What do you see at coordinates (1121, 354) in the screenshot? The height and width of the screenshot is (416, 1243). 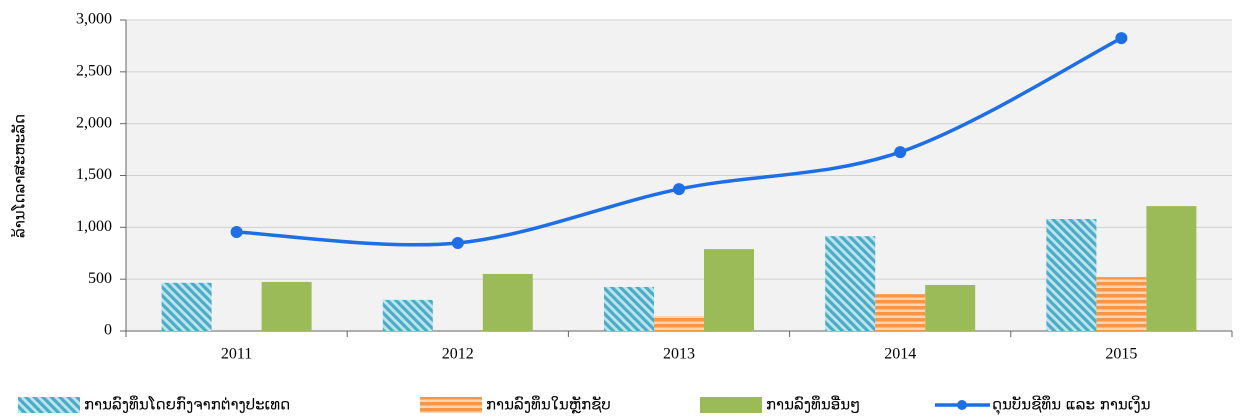 I see `x-tick-label: 2015` at bounding box center [1121, 354].